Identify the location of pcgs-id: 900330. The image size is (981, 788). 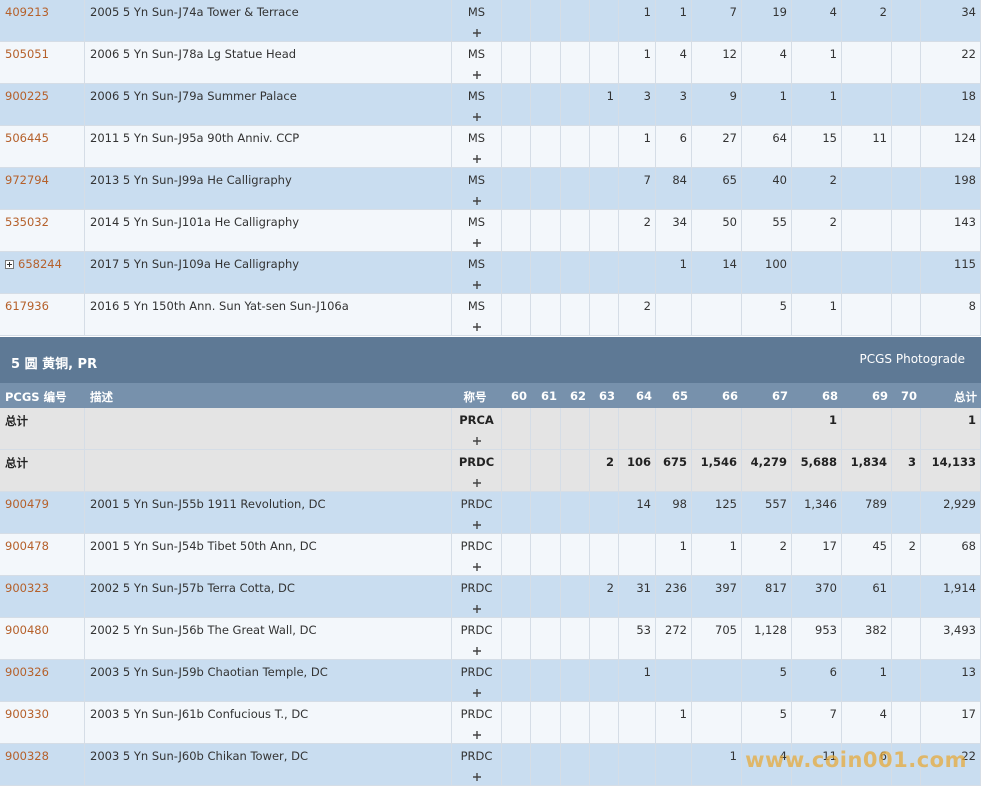
(42, 723).